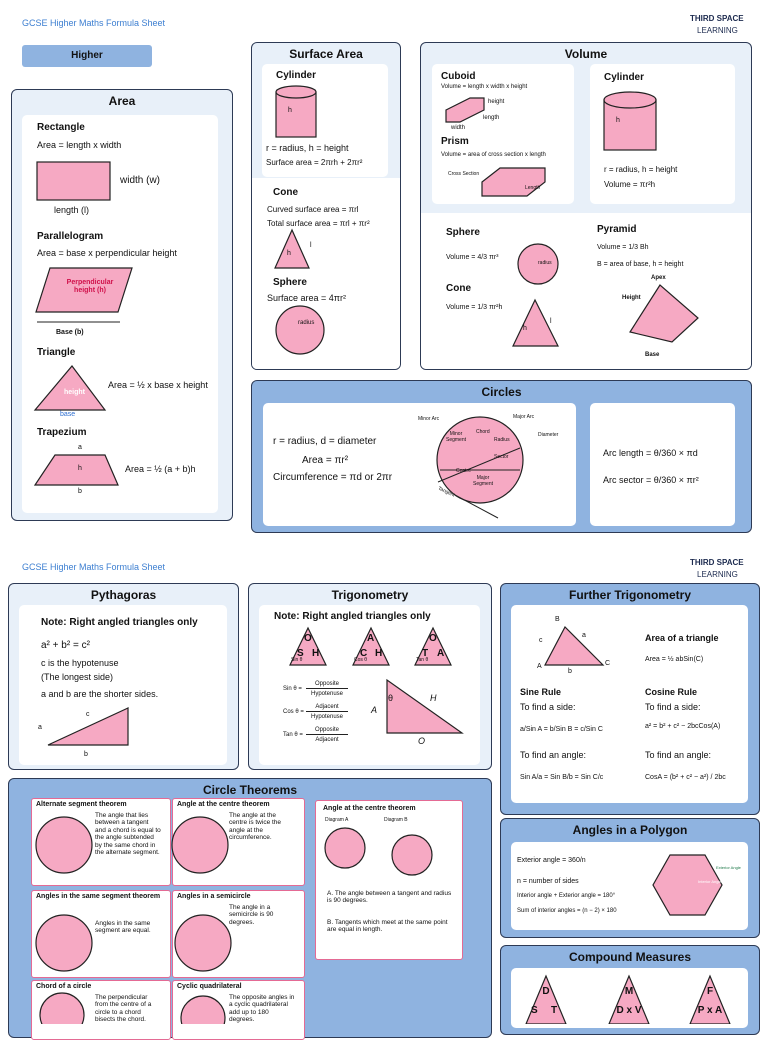 This screenshot has height=1040, width=768. I want to click on formula: Circumference = πd or 2πr, so click(333, 477).